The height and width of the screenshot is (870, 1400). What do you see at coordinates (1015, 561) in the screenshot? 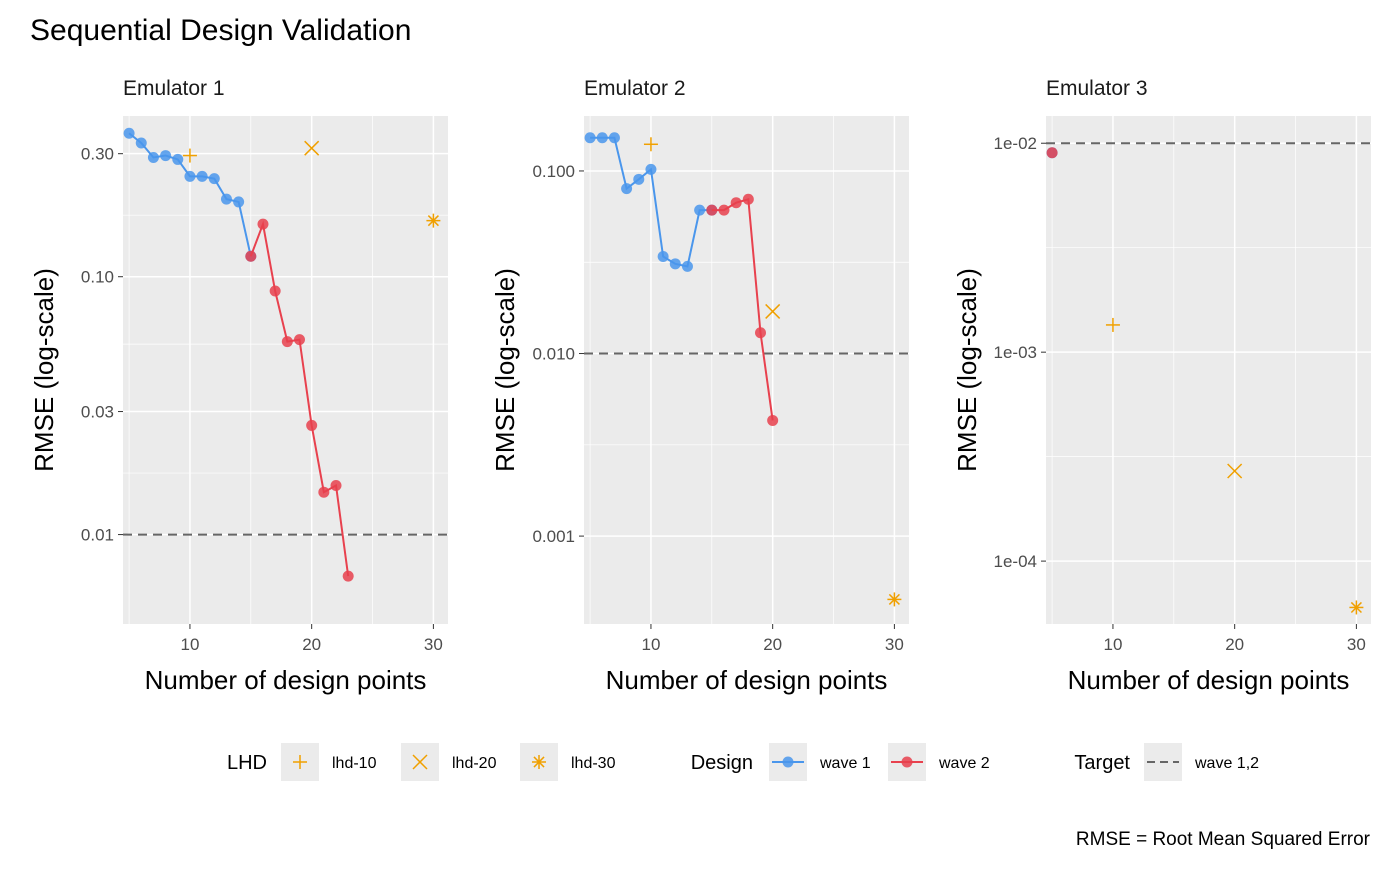
I see `y-tick-label: 1e-04` at bounding box center [1015, 561].